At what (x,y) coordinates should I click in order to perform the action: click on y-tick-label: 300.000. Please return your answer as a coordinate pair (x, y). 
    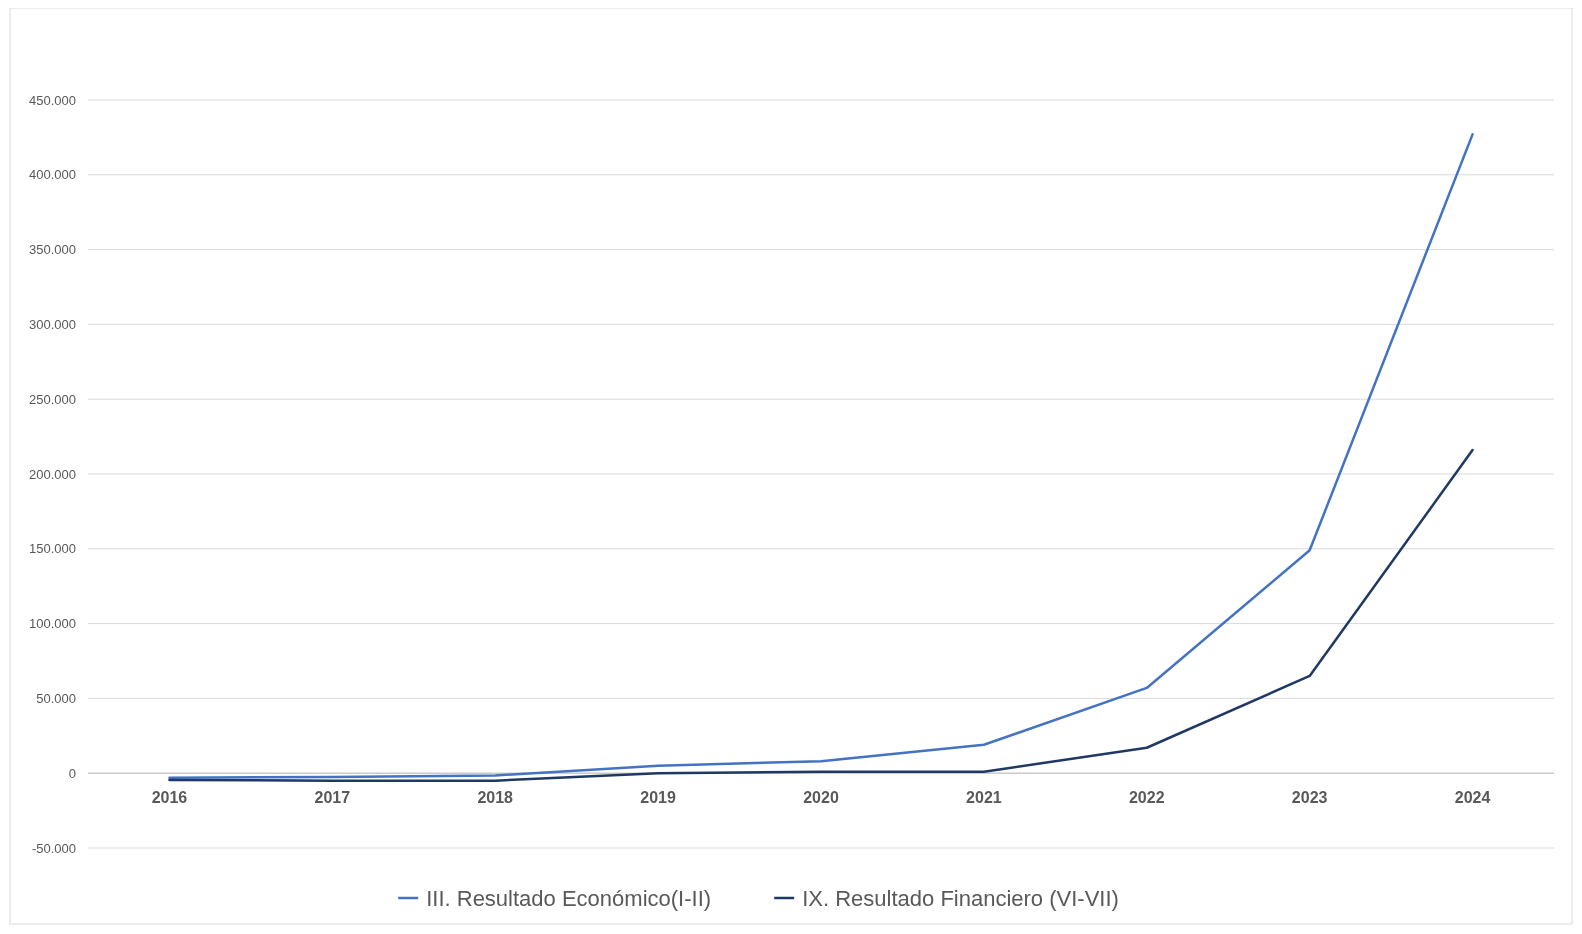
    Looking at the image, I should click on (52, 324).